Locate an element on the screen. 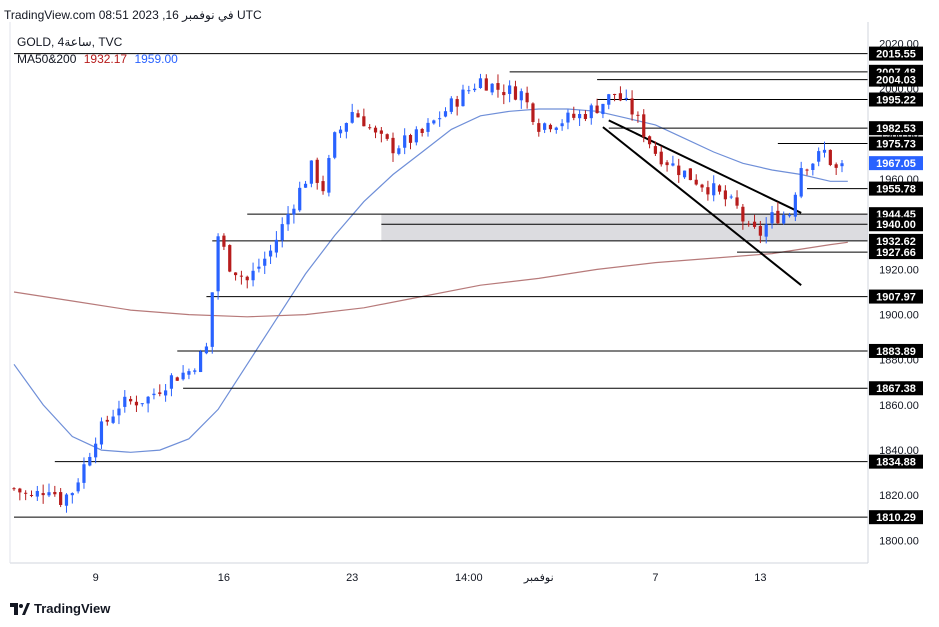  ma200-line is located at coordinates (430, 279).